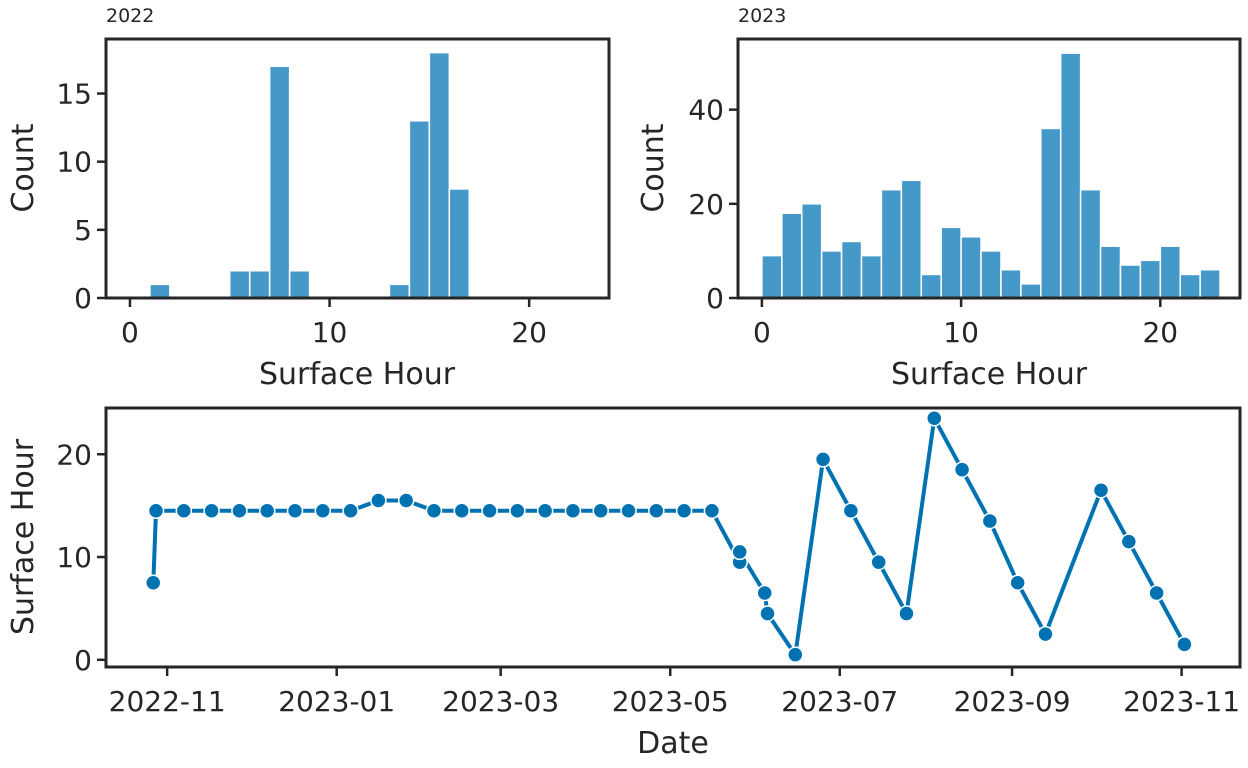 The height and width of the screenshot is (768, 1248). What do you see at coordinates (336, 701) in the screenshot?
I see `x-tick-label: 2023-01` at bounding box center [336, 701].